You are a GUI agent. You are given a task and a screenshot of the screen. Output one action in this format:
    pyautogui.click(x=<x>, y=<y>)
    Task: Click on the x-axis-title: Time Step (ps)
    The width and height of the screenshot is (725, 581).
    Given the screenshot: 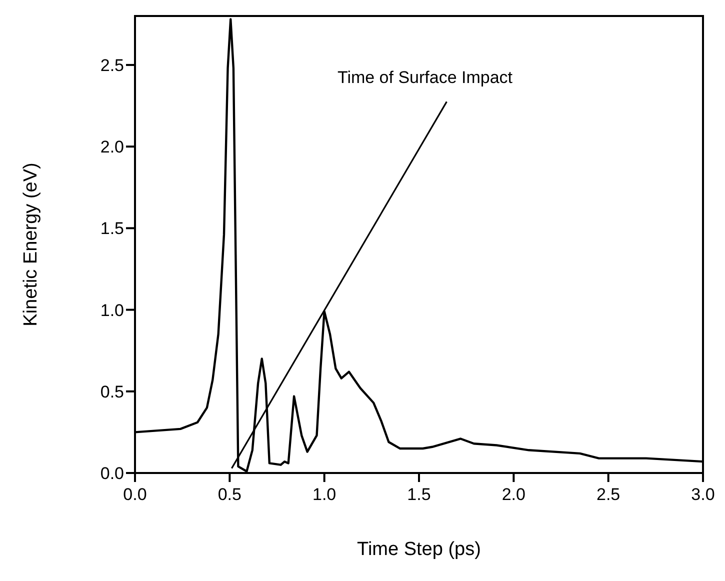 What is the action you would take?
    pyautogui.click(x=419, y=549)
    